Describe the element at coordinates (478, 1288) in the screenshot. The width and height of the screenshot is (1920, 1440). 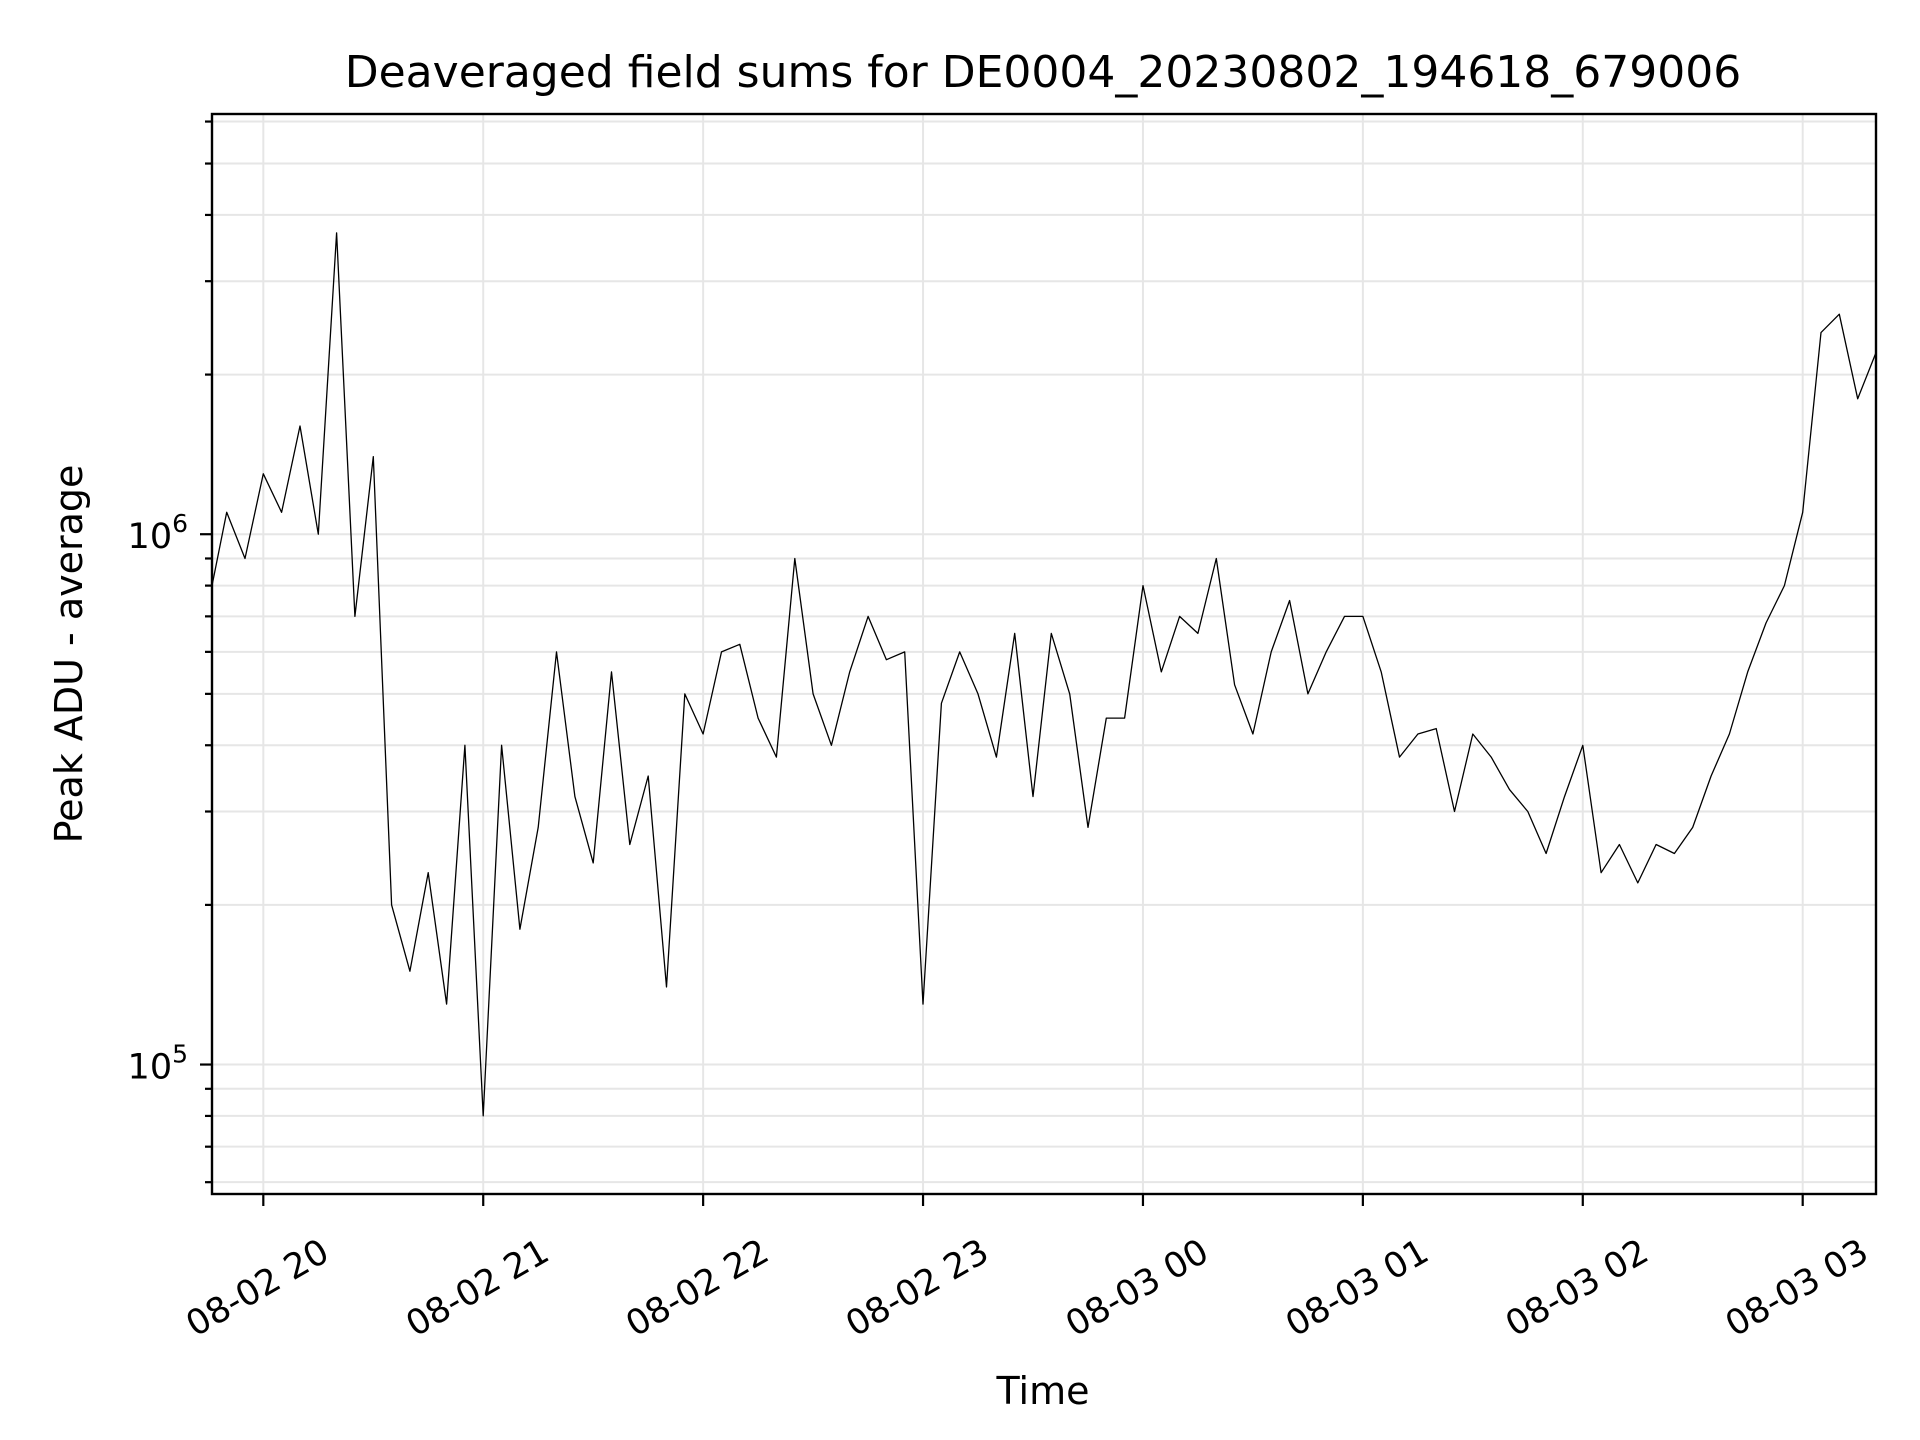
I see `x-tick-label: 08-02 21` at that location.